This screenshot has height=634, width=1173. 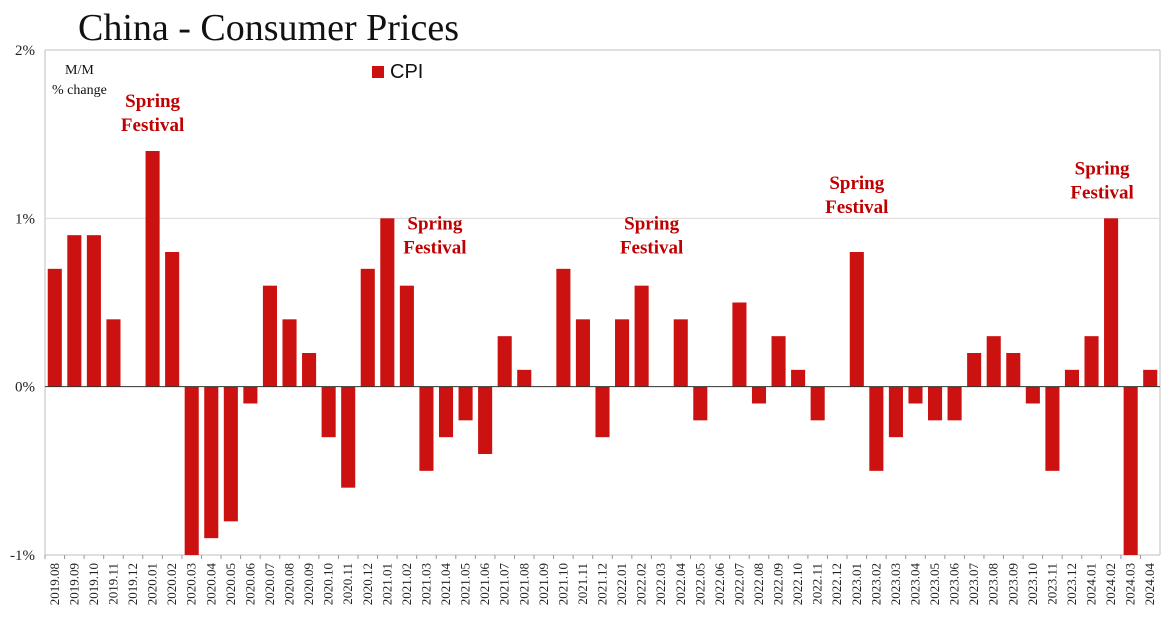 I want to click on x-tick-label-2021-09: 2021.09, so click(x=543, y=584).